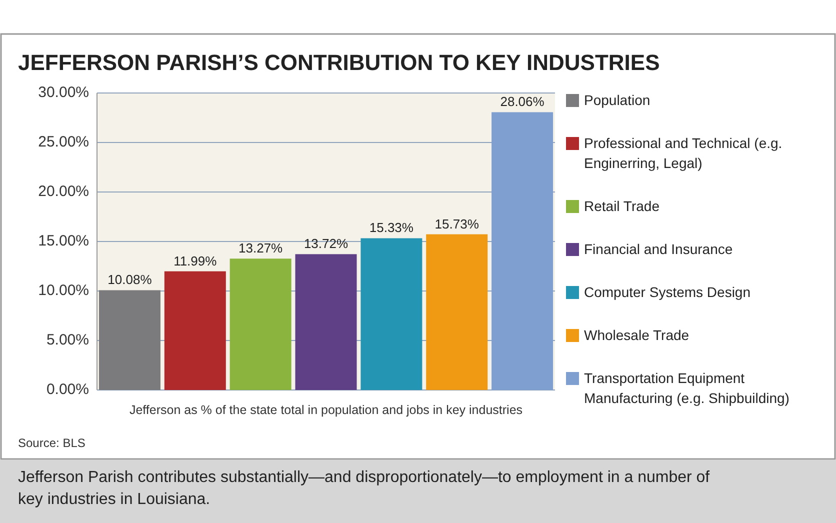 The width and height of the screenshot is (836, 523). Describe the element at coordinates (63, 92) in the screenshot. I see `y-tick-label: 30.00%` at that location.